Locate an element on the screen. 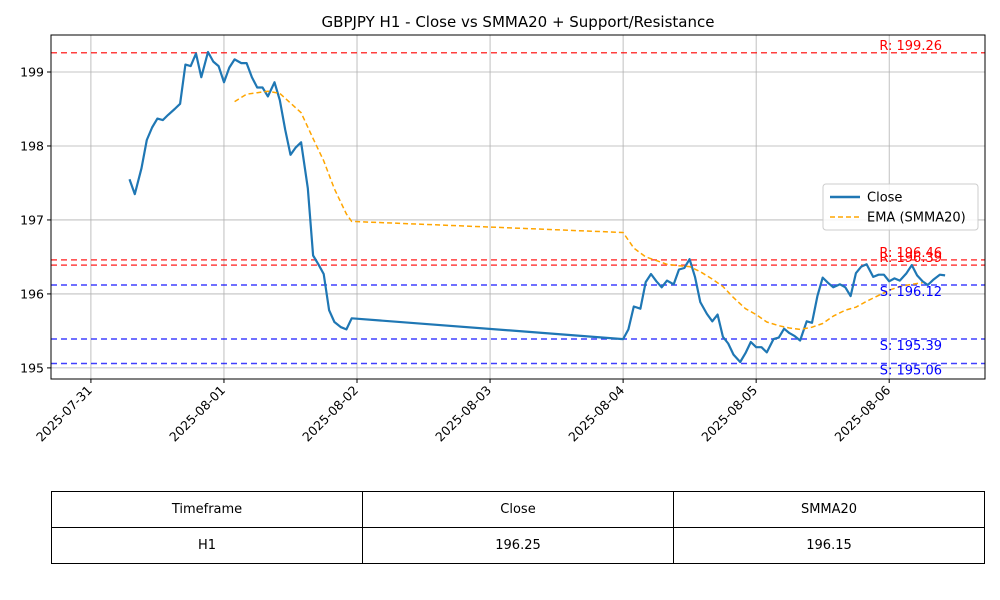 The image size is (1000, 600). legend-close-label: Close is located at coordinates (884, 198).